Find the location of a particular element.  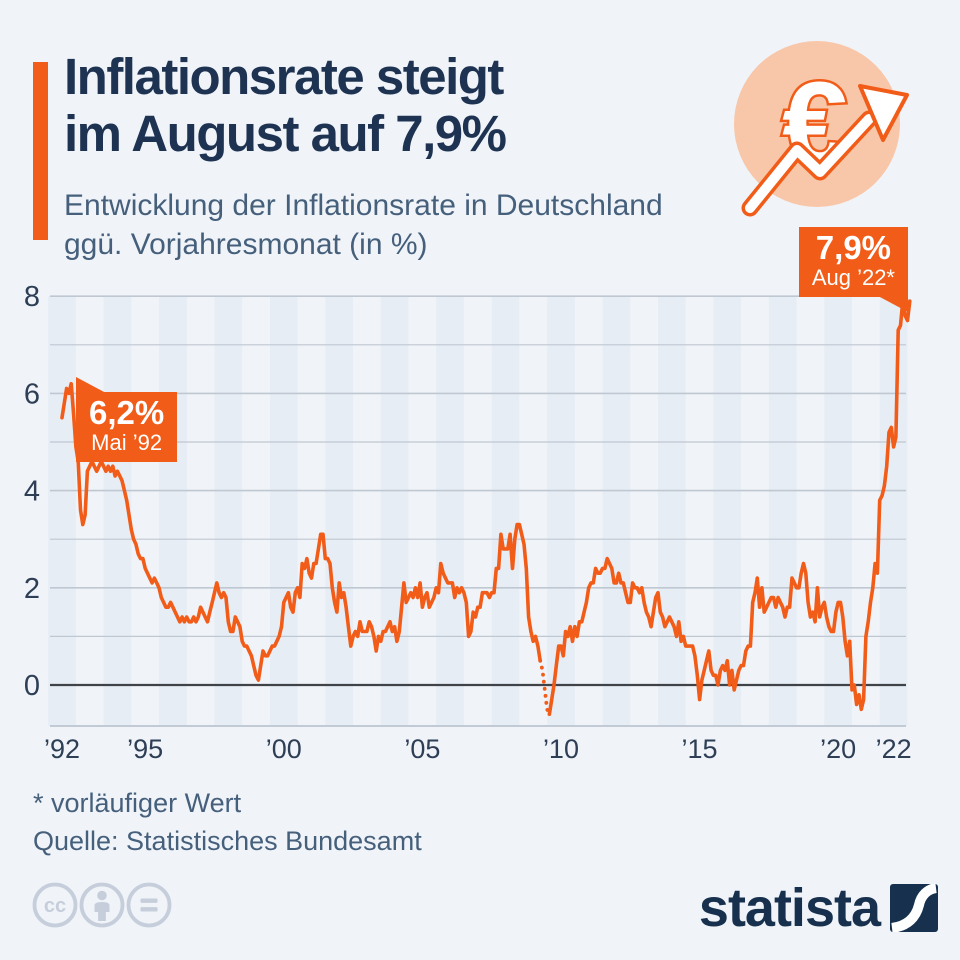

statista-logo-text: statista is located at coordinates (789, 908).